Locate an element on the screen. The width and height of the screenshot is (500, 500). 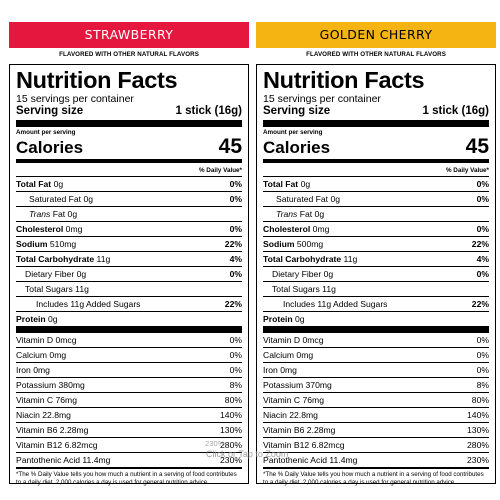
nutrient-dv: 4% is located at coordinates (482, 259).